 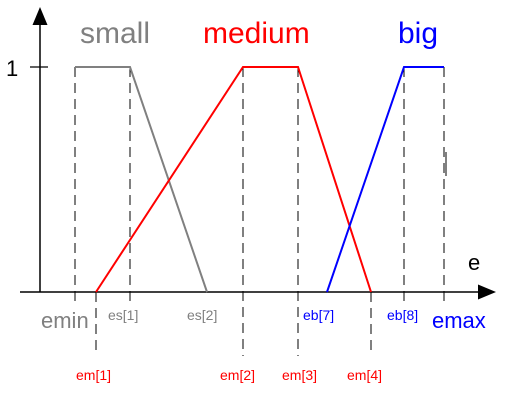 What do you see at coordinates (93, 375) in the screenshot?
I see `em1-label: em[1]` at bounding box center [93, 375].